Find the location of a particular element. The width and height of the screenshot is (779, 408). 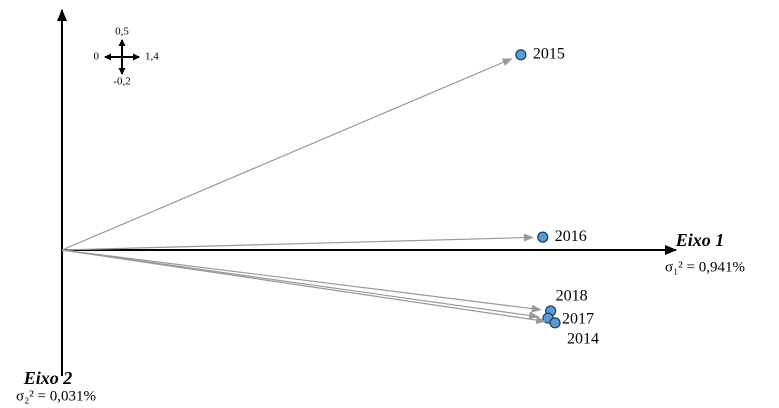

x-tick-label: 1,4 is located at coordinates (152, 57).